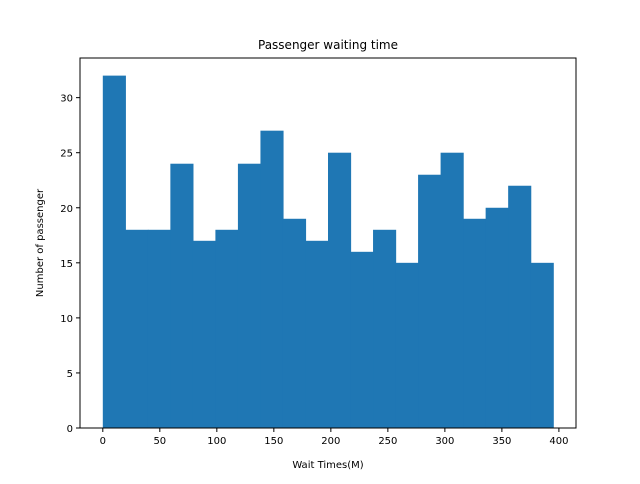 The width and height of the screenshot is (640, 484). What do you see at coordinates (66, 209) in the screenshot?
I see `y-tick-label: 20` at bounding box center [66, 209].